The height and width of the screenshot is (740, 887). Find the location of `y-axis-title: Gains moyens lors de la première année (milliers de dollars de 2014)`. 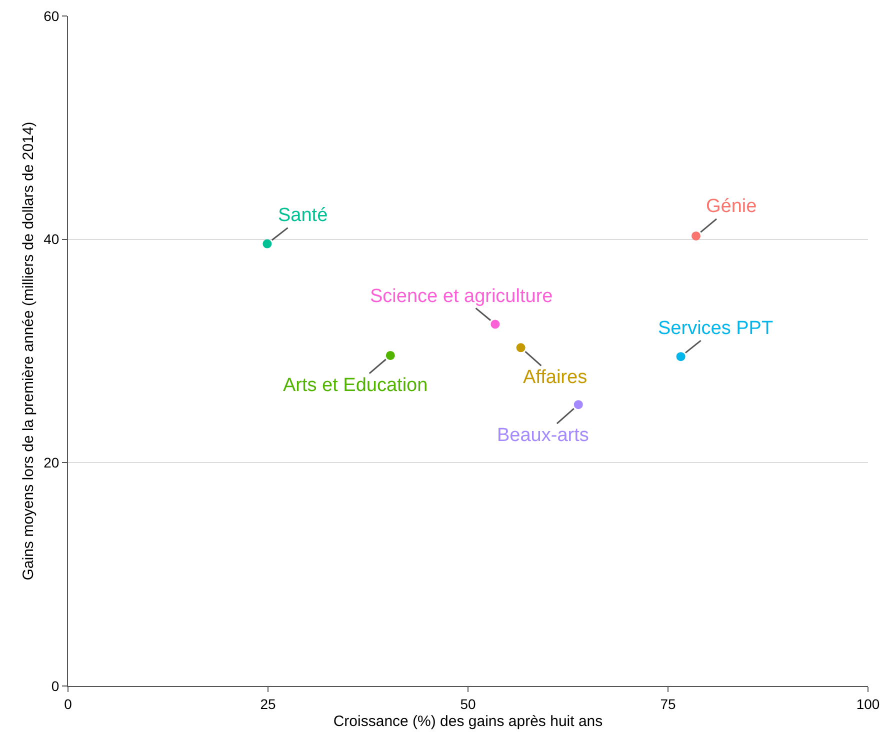

y-axis-title: Gains moyens lors de la première année (milliers de dollars de 2014) is located at coordinates (28, 351).